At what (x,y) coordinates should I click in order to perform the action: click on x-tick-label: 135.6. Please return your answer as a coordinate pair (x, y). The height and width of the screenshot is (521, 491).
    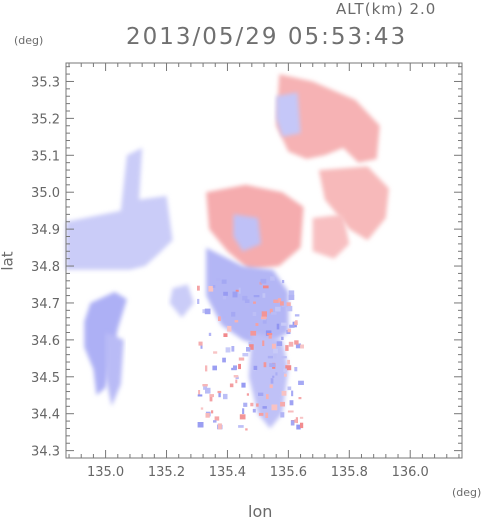
    Looking at the image, I should click on (288, 472).